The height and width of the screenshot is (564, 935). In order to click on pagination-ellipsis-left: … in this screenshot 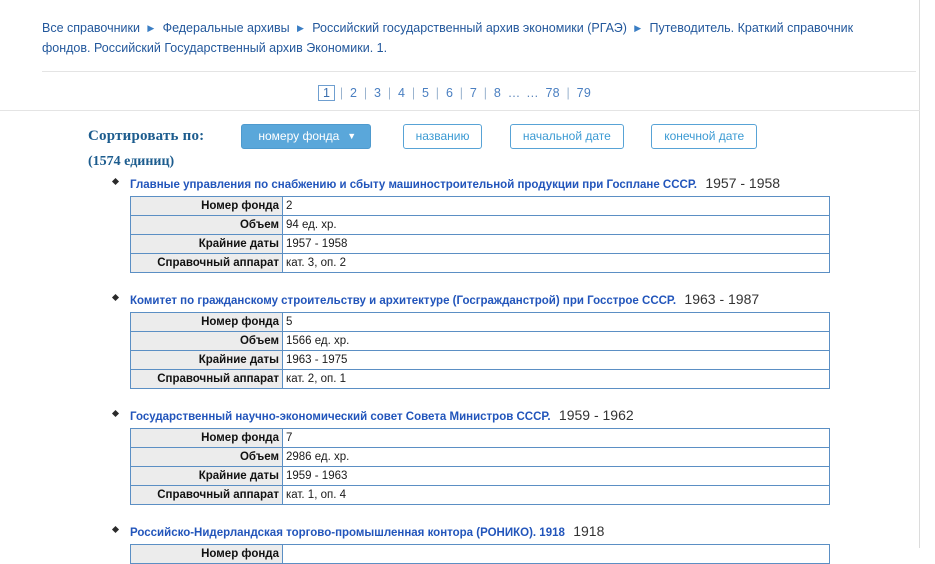, I will do `click(514, 93)`.